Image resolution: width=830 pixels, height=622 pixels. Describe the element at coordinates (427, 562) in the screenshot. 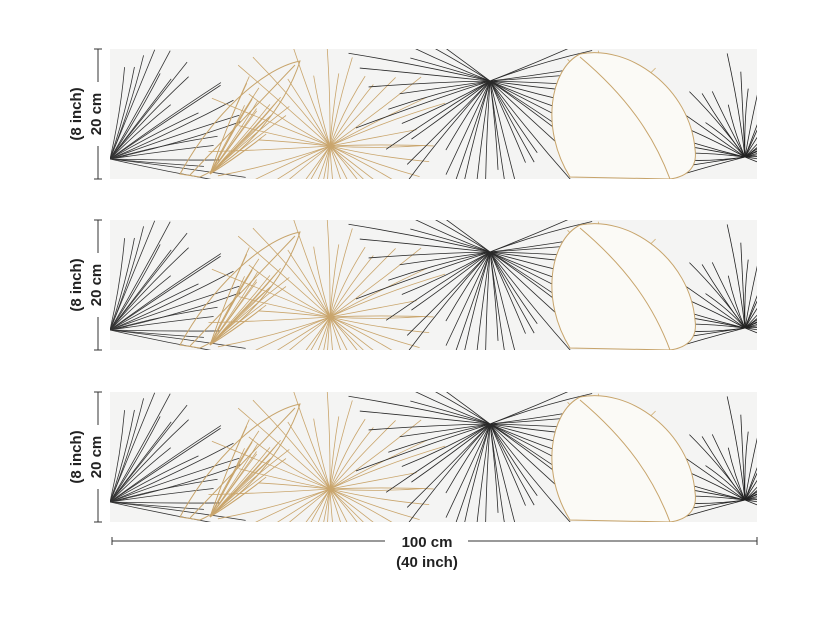

I see `width-inch: (40 inch)` at that location.